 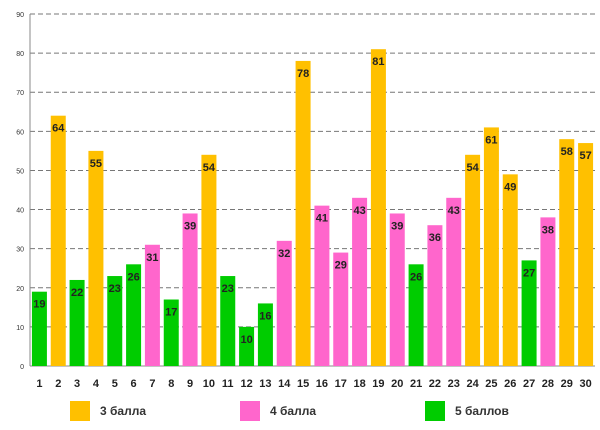 I want to click on y-tick-label: 90, so click(x=20, y=15).